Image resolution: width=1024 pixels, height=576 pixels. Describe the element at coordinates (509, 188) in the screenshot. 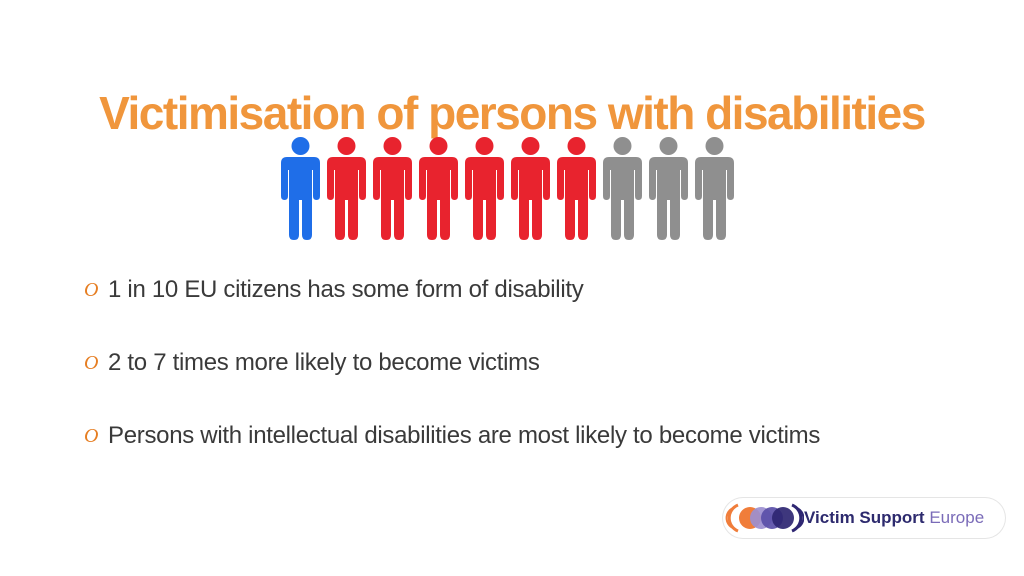

I see `people-icon-row` at that location.